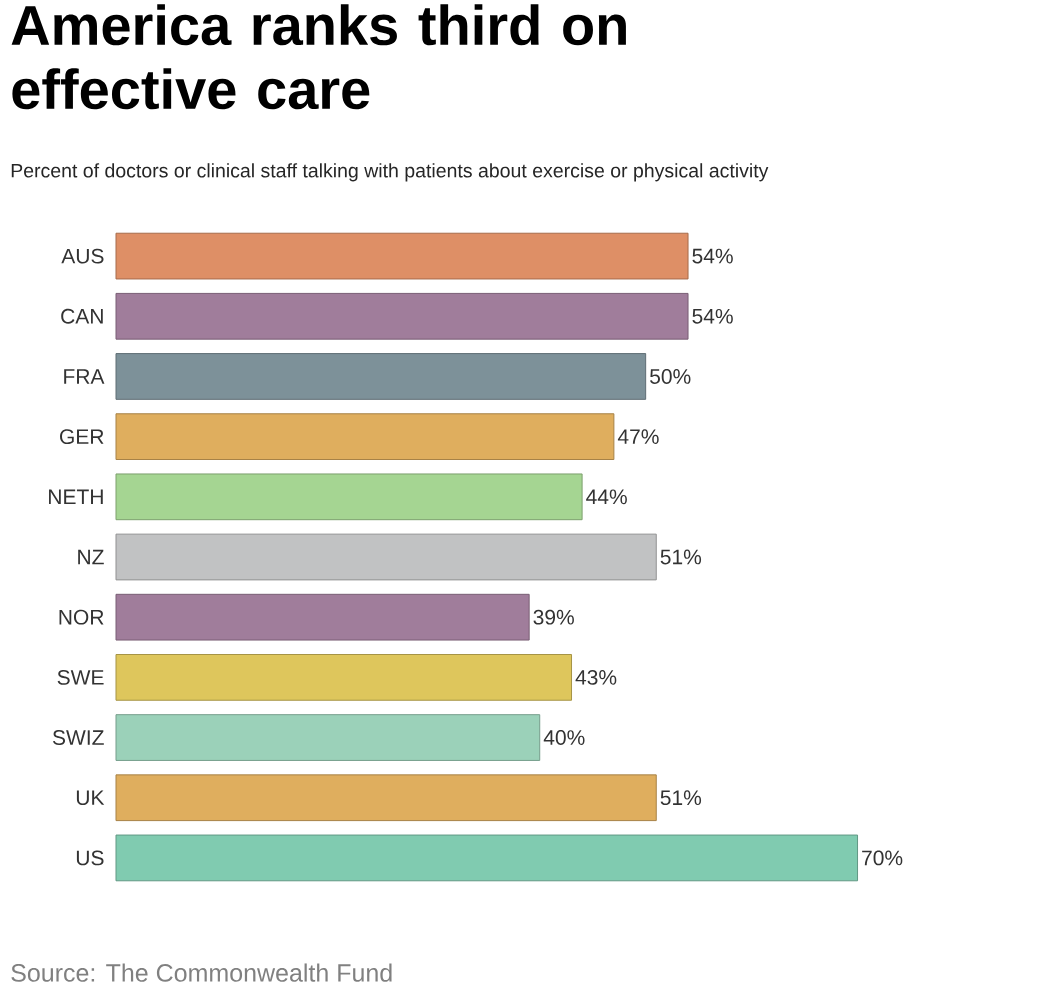  Describe the element at coordinates (553, 617) in the screenshot. I see `data-label: 39%` at that location.